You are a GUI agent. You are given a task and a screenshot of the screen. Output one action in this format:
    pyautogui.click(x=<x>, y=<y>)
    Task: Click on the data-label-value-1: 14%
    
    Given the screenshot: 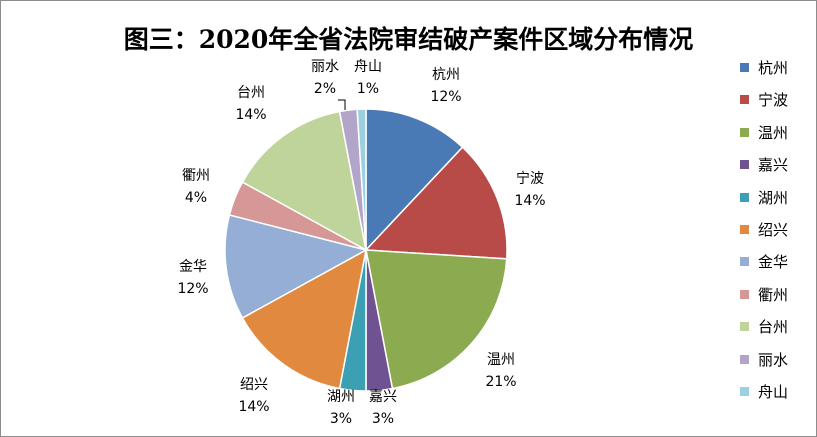 What is the action you would take?
    pyautogui.click(x=529, y=201)
    